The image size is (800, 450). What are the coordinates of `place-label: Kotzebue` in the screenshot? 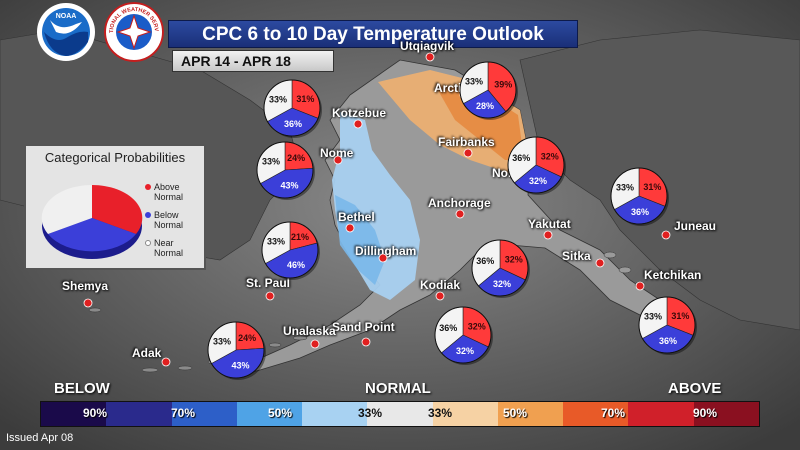 It's located at (359, 113).